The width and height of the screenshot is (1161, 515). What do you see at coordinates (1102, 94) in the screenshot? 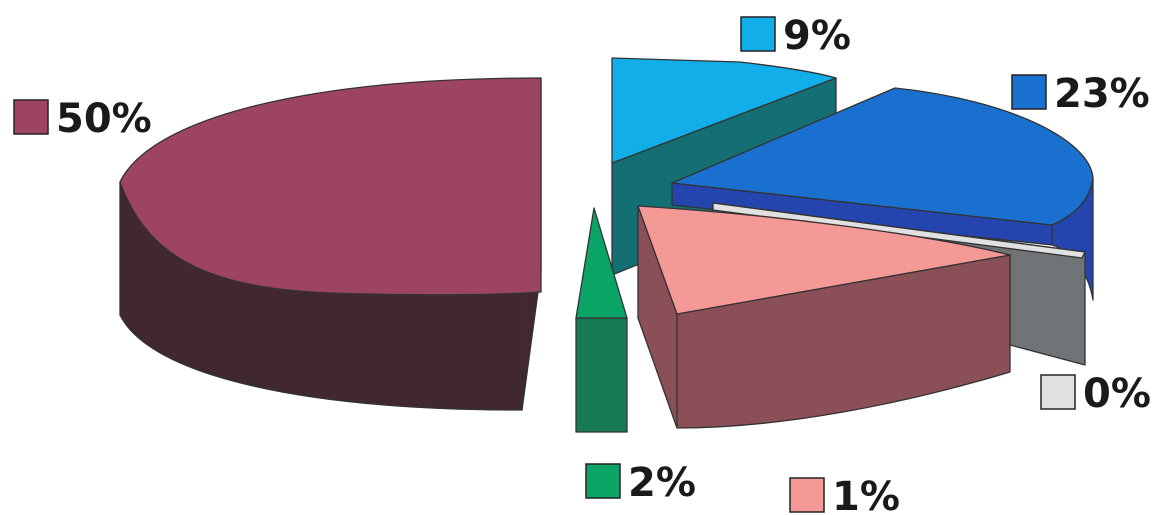
I see `data-label-text: 23%` at bounding box center [1102, 94].